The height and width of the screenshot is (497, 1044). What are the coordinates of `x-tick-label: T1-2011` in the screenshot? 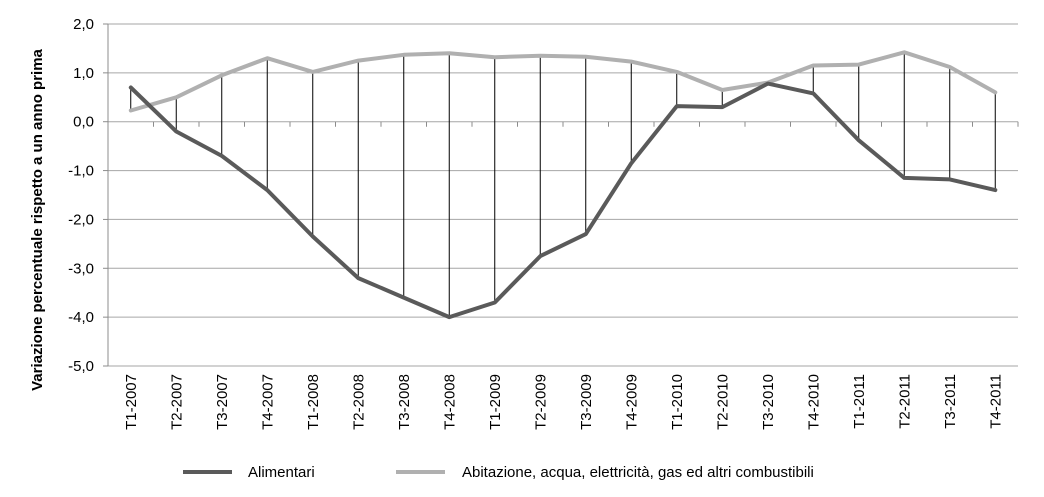 It's located at (859, 401).